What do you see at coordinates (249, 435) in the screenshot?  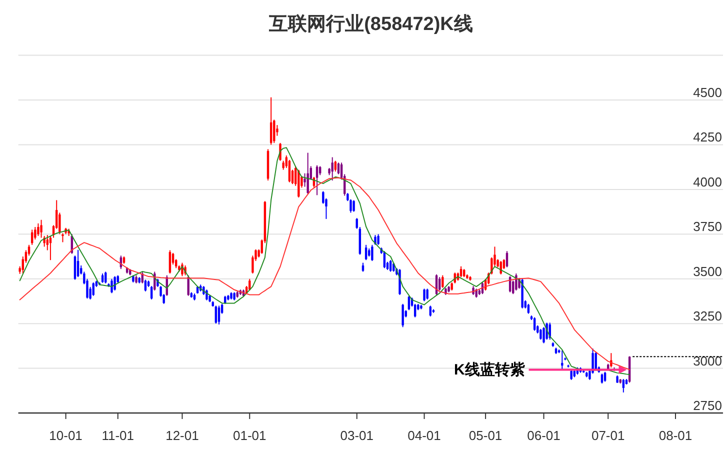 I see `x-tick-label: 01-01` at bounding box center [249, 435].